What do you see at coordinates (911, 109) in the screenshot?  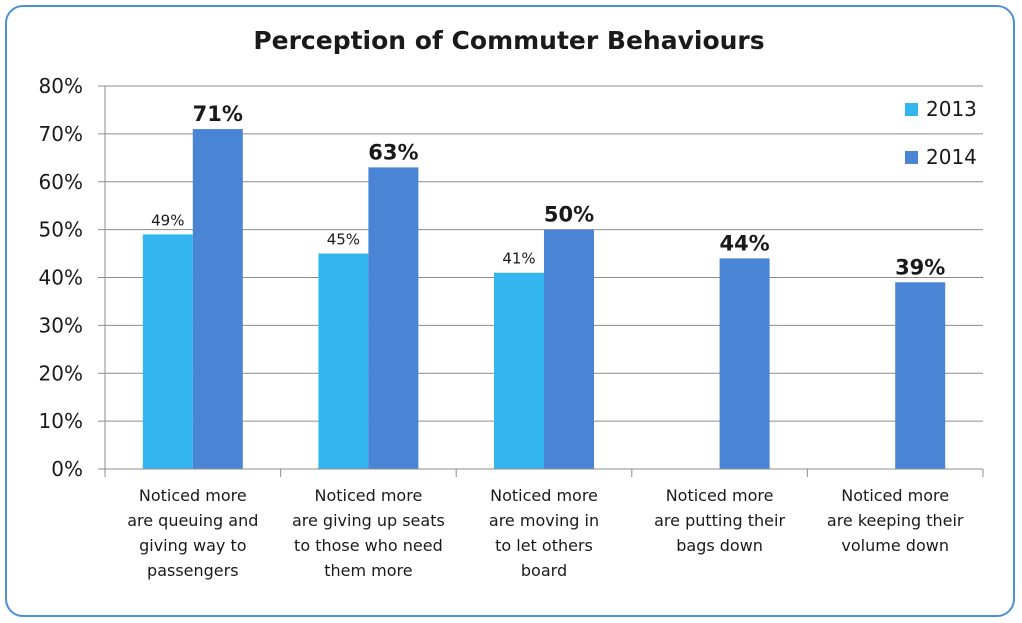 I see `legend-swatch-2013` at bounding box center [911, 109].